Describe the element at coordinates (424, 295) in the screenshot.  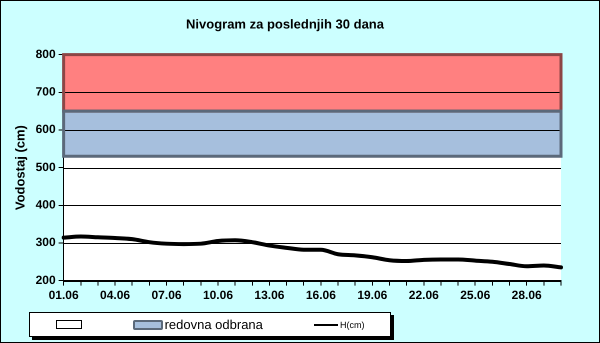
I see `x-tick-label: 22.06` at that location.